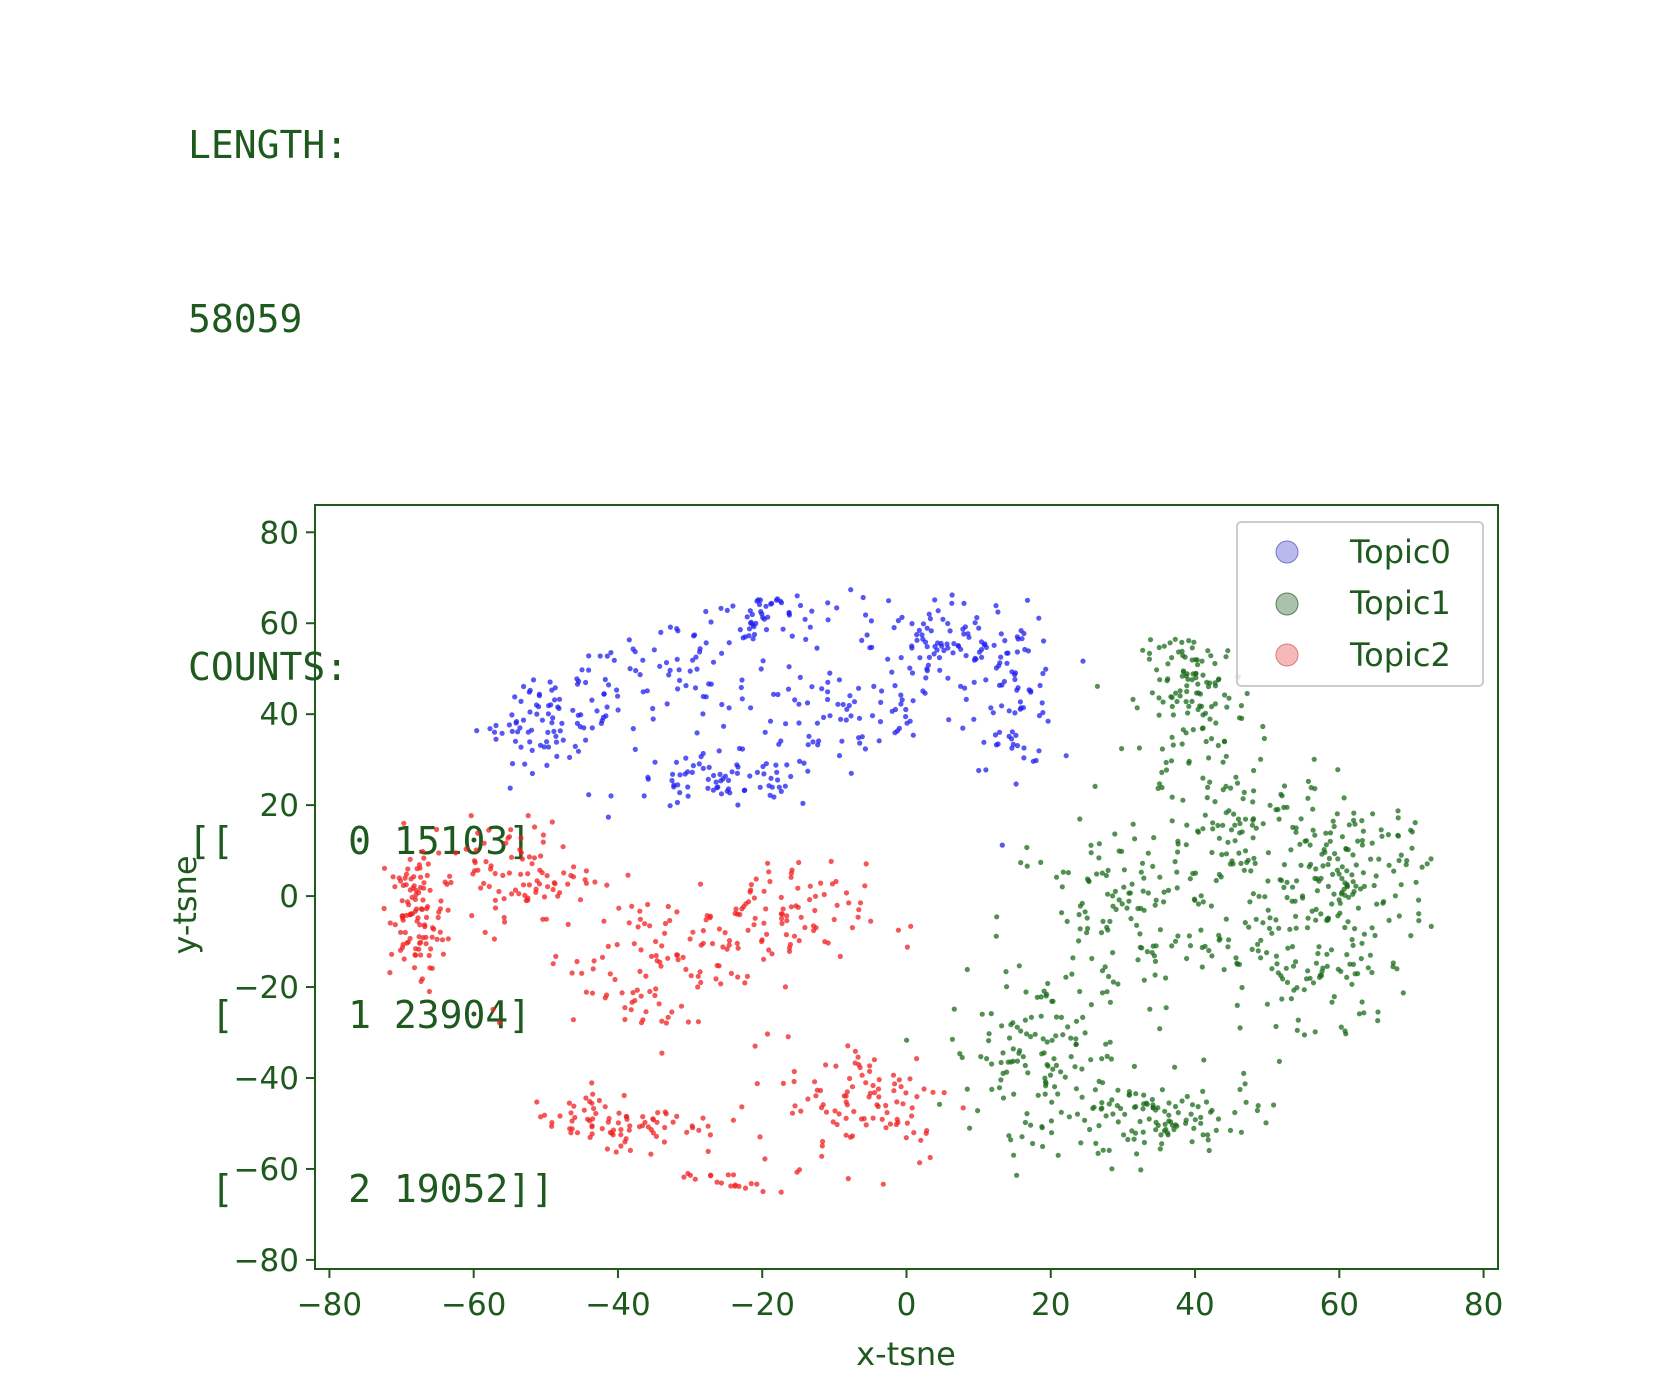 Image resolution: width=1665 pixels, height=1374 pixels. I want to click on legend-label-topic1: Topic1, so click(1400, 603).